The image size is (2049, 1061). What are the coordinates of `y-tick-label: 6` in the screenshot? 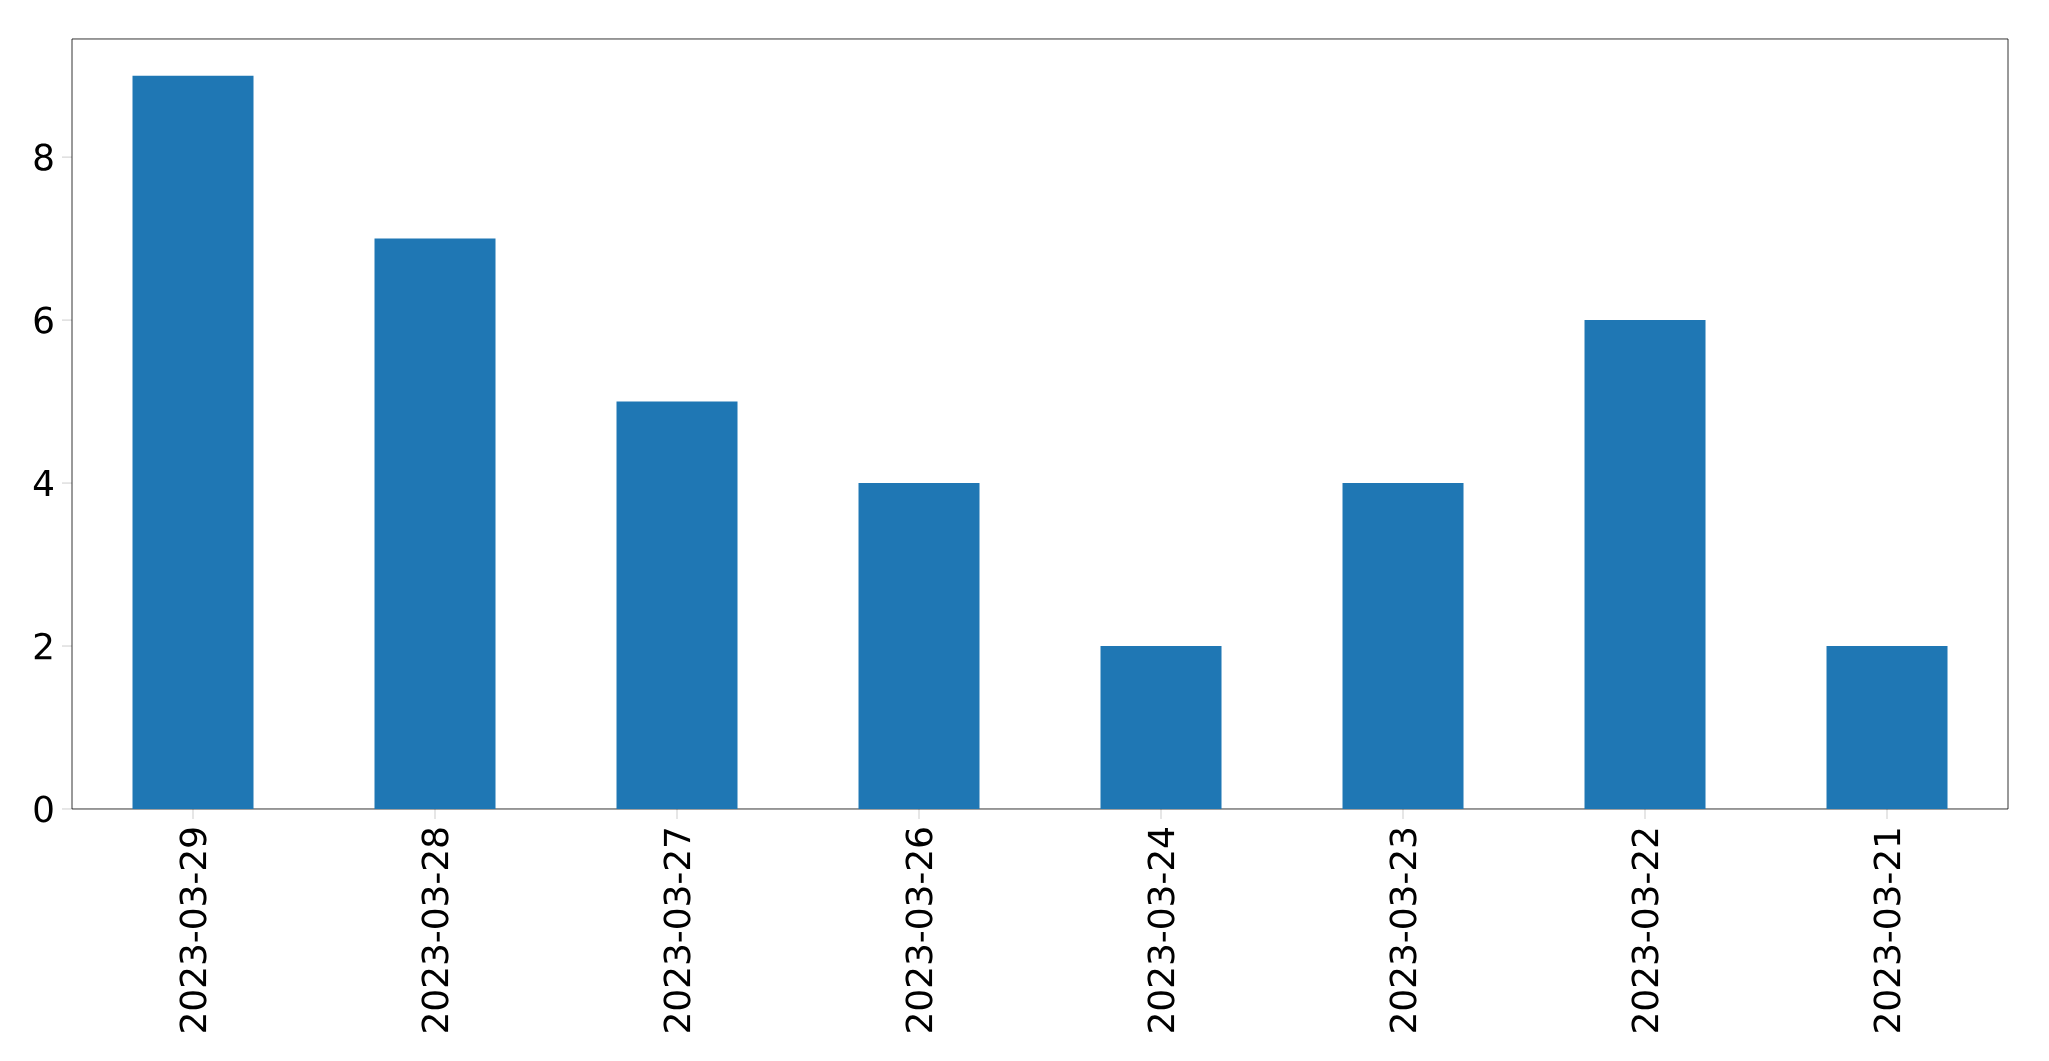 It's located at (43, 320).